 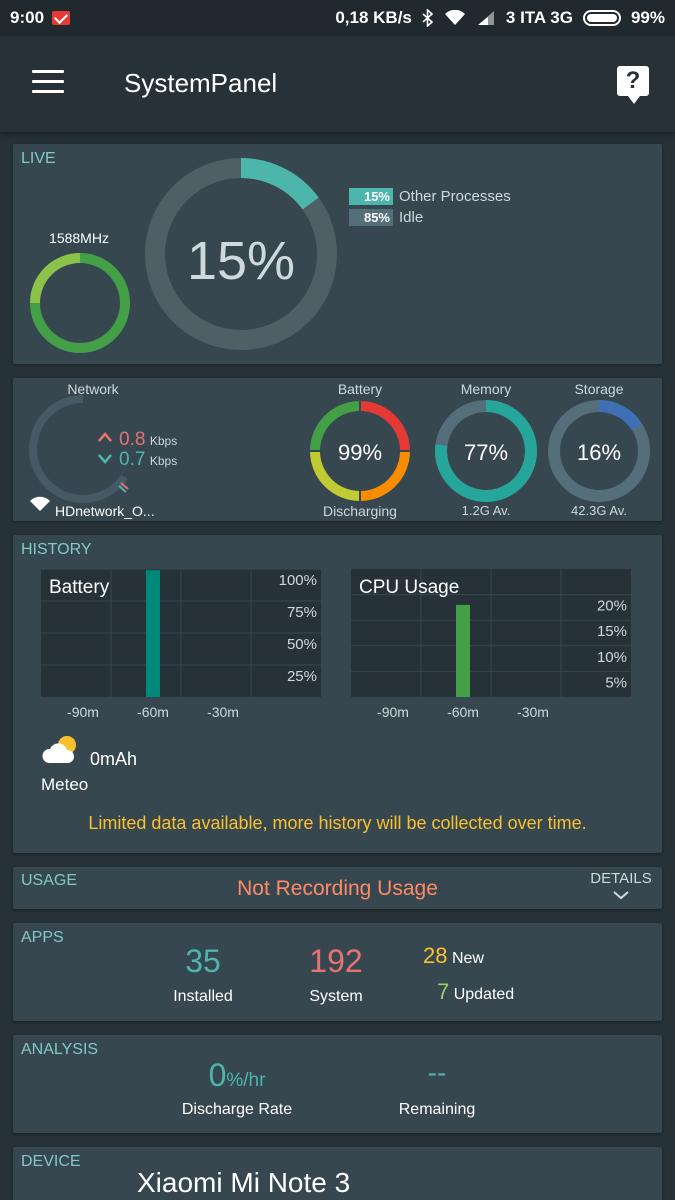 I want to click on memory-value: 77%, so click(x=486, y=452).